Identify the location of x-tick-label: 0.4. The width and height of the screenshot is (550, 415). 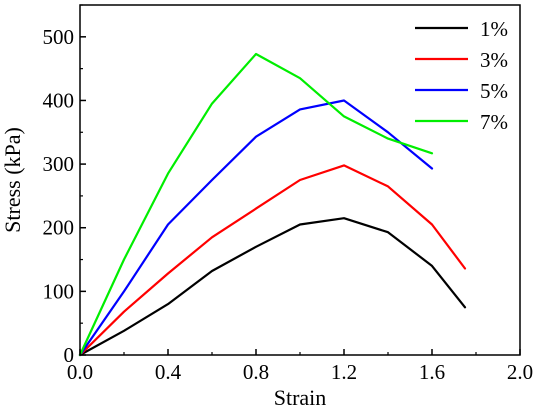
(168, 372).